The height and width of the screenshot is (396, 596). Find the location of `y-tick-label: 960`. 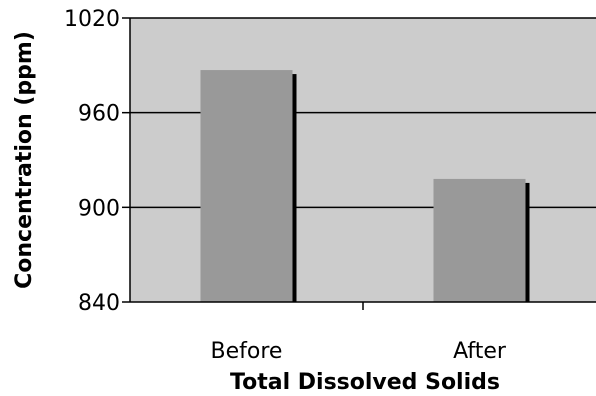

y-tick-label: 960 is located at coordinates (99, 114).